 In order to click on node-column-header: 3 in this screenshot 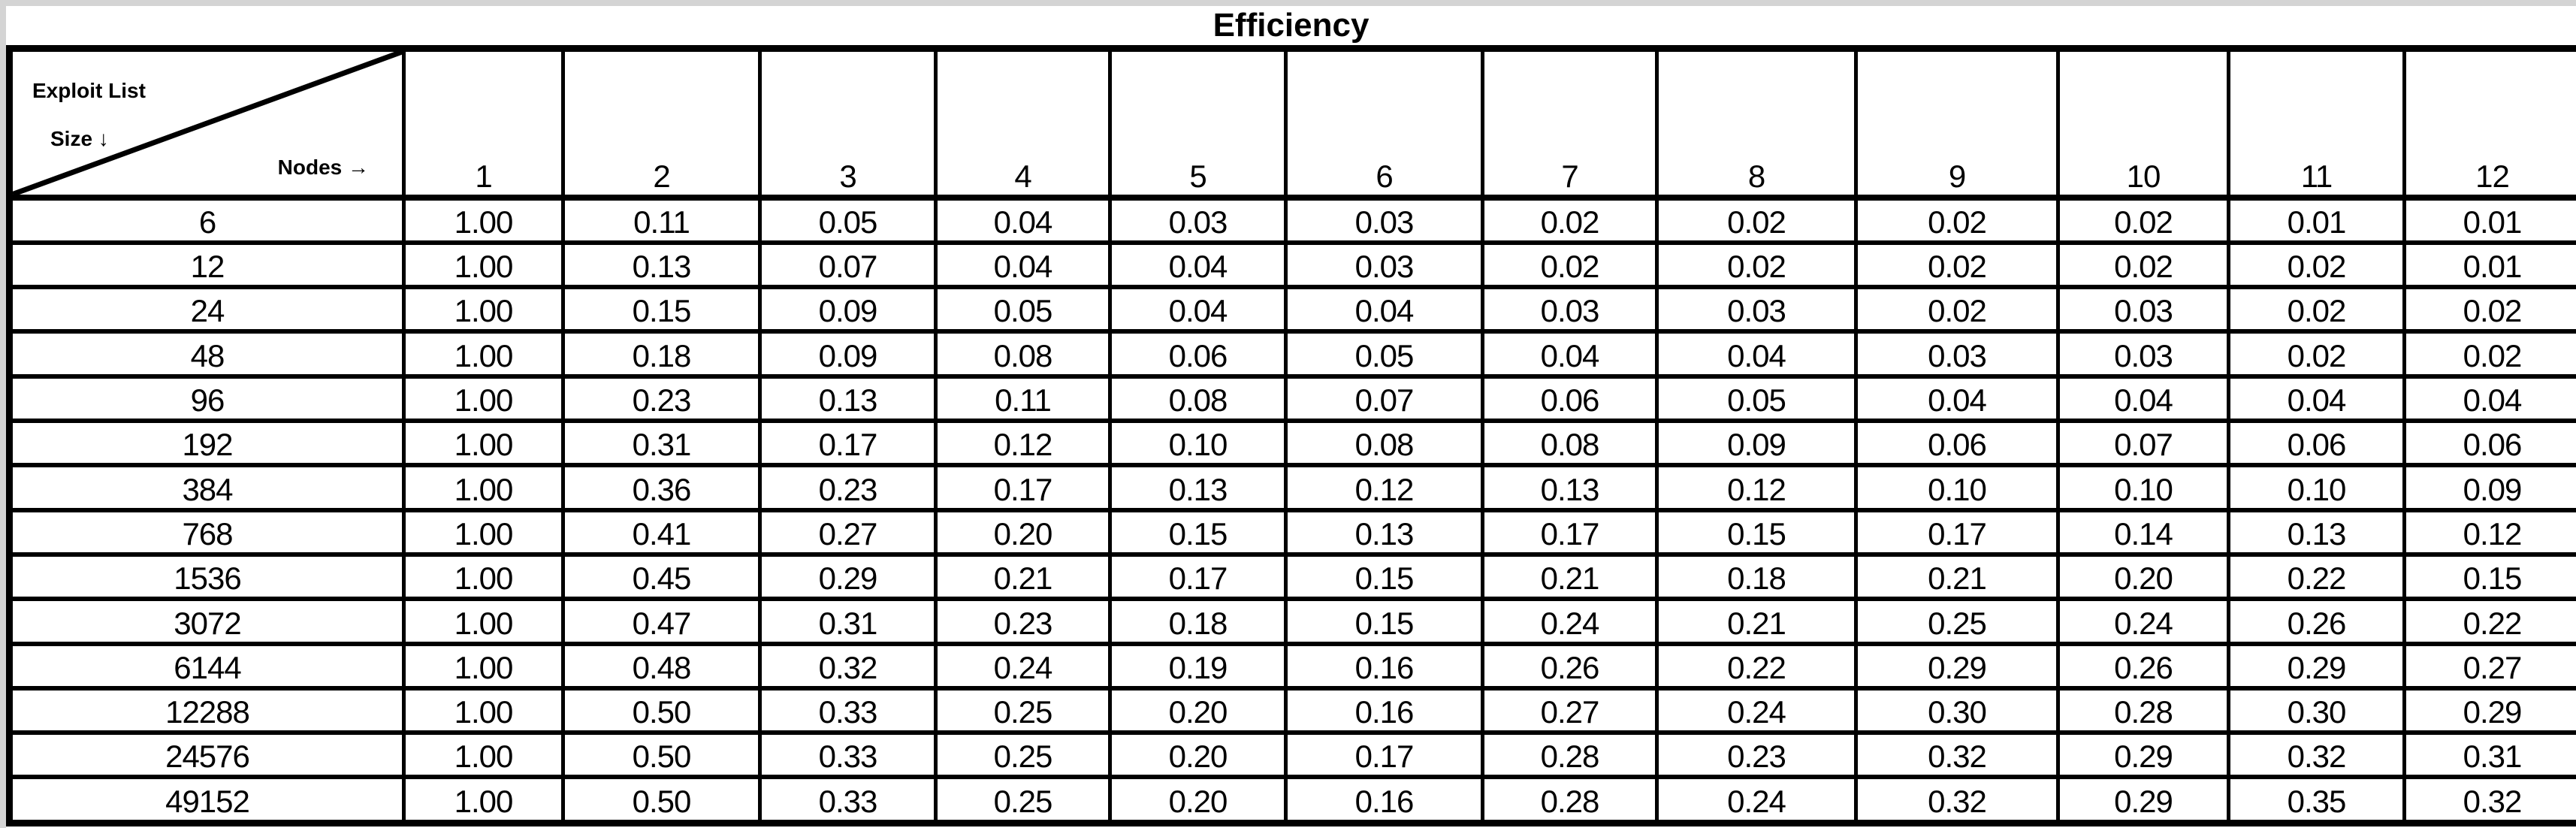, I will do `click(848, 124)`.